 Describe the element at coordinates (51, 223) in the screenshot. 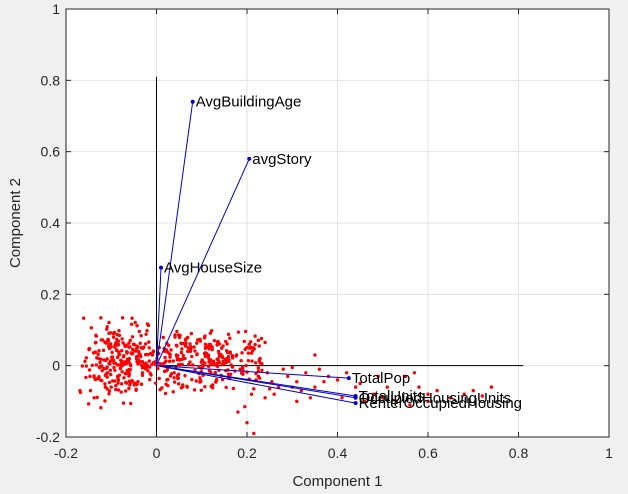

I see `y-tick-label: 0.4` at that location.